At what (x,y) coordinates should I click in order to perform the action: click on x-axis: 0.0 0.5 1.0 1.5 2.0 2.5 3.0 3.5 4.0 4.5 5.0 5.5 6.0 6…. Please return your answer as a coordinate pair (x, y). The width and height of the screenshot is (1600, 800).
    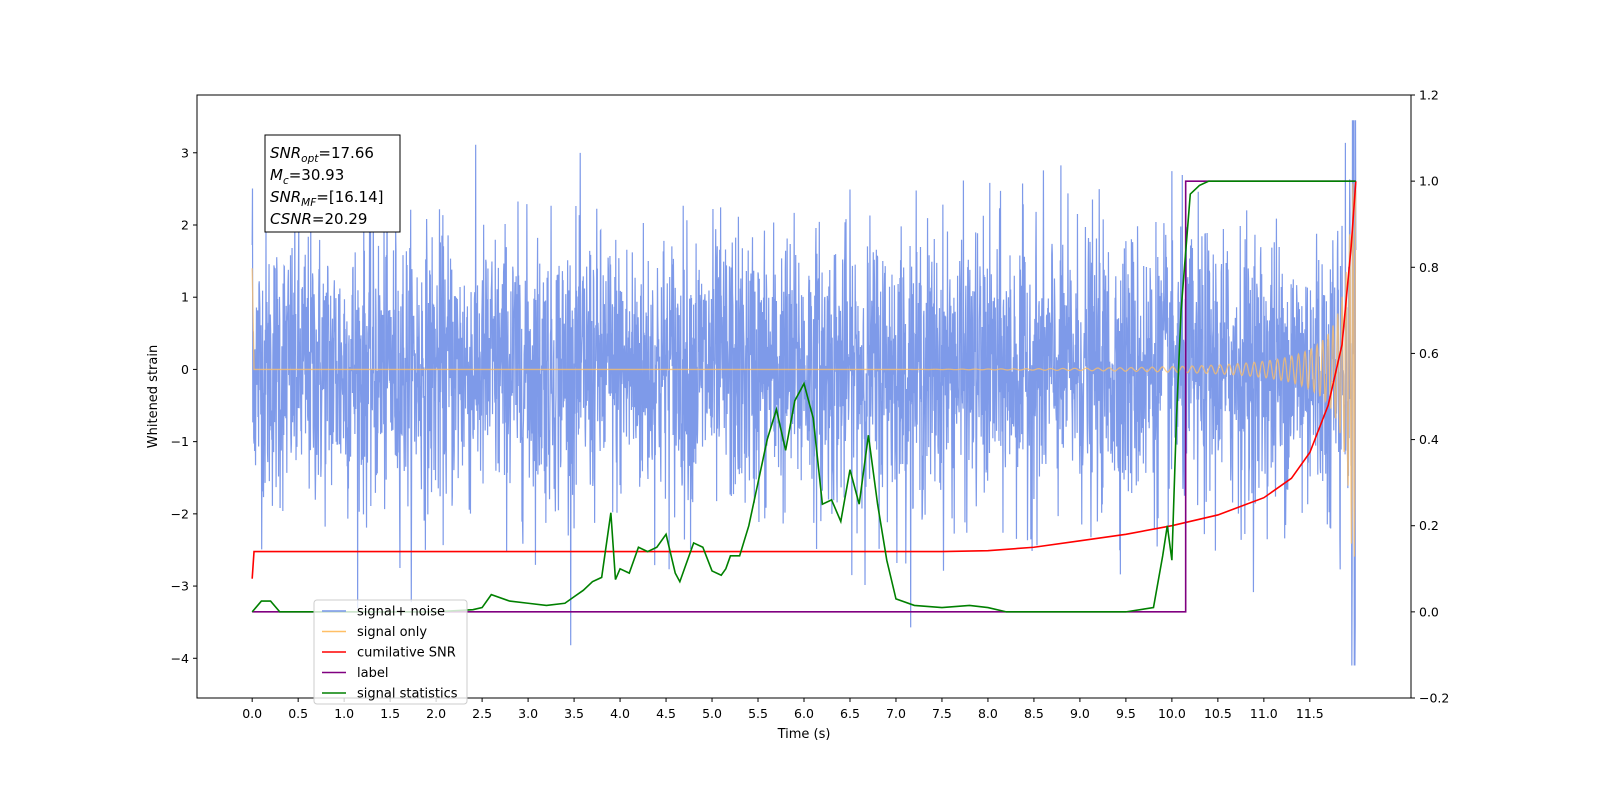
    Looking at the image, I should click on (783, 709).